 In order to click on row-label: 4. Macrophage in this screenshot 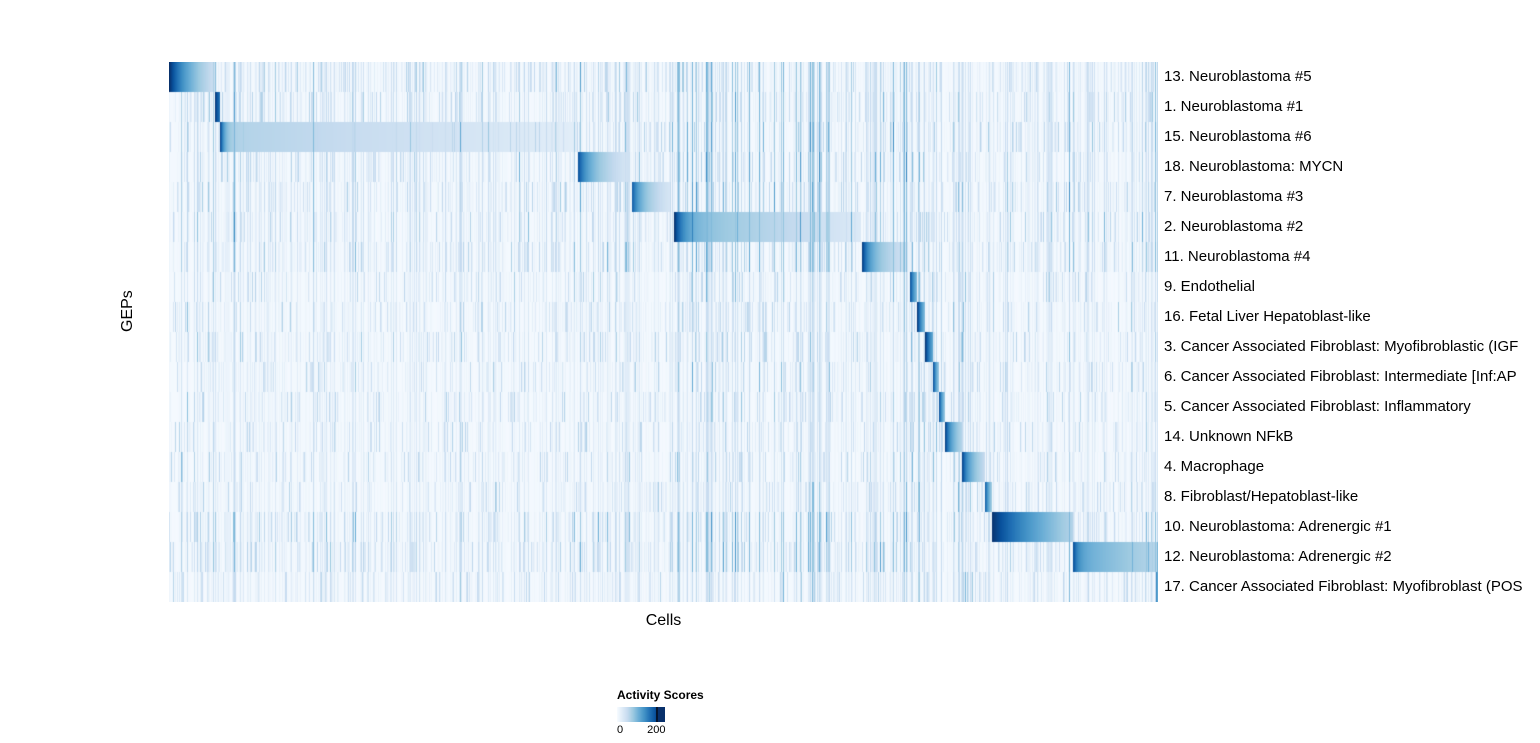, I will do `click(1214, 466)`.